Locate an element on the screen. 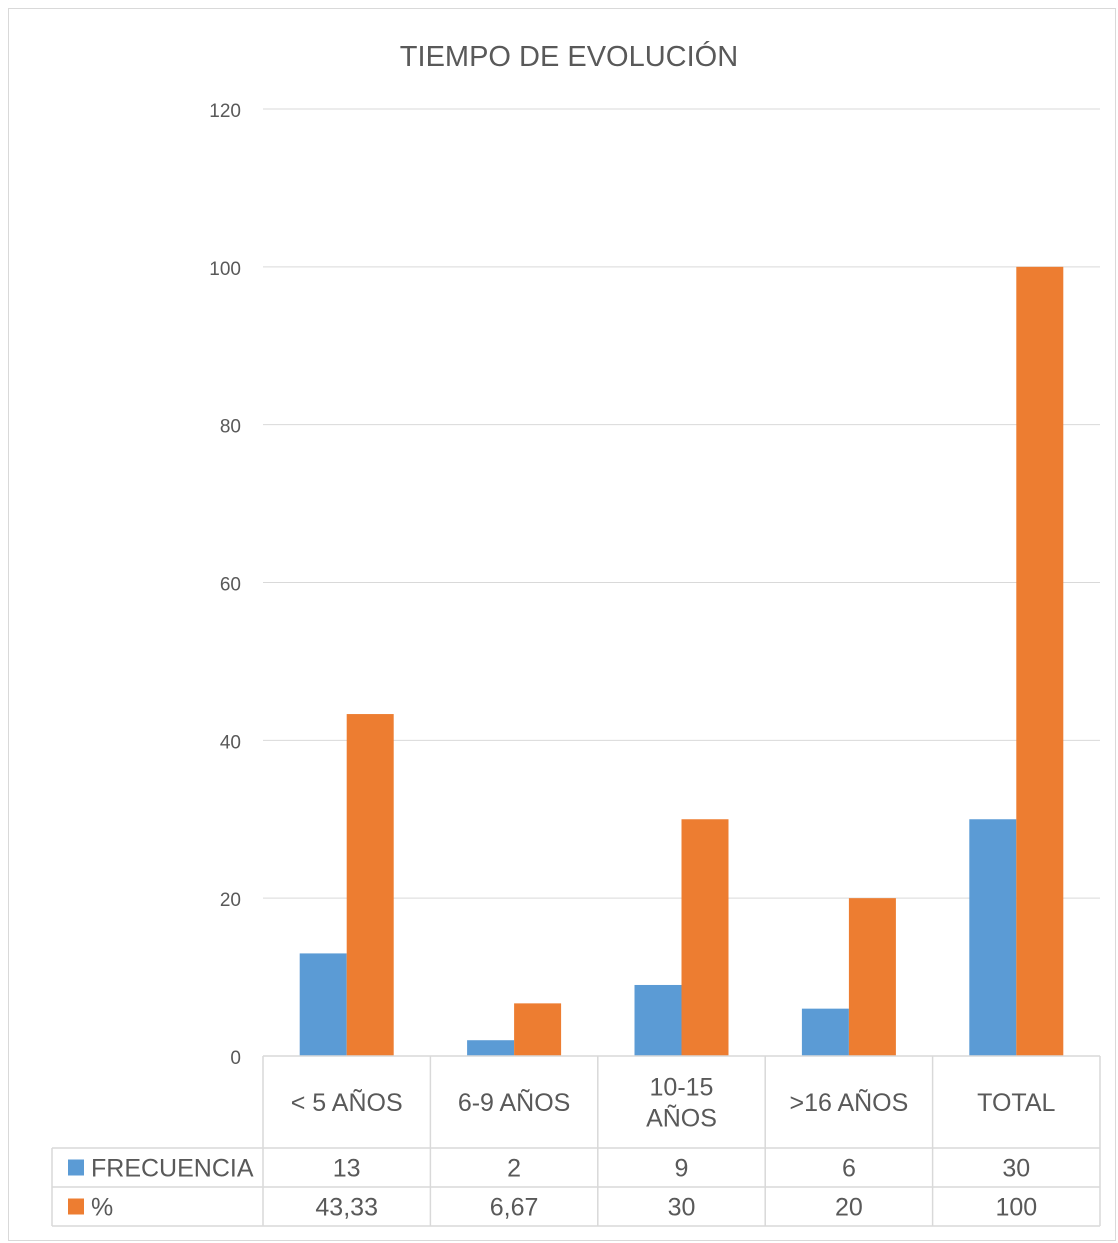 The width and height of the screenshot is (1118, 1243). y-tick-label: 40 is located at coordinates (230, 742).